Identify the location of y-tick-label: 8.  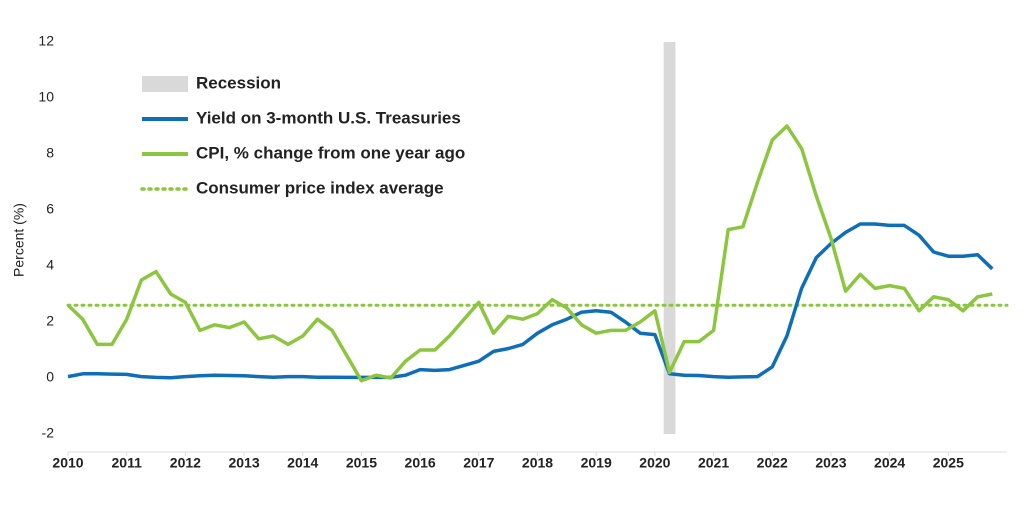
(50, 153).